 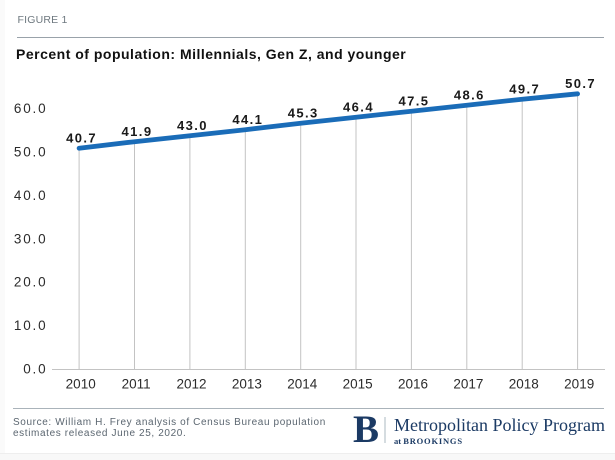 I want to click on svg-text: 40.7, so click(x=81, y=137).